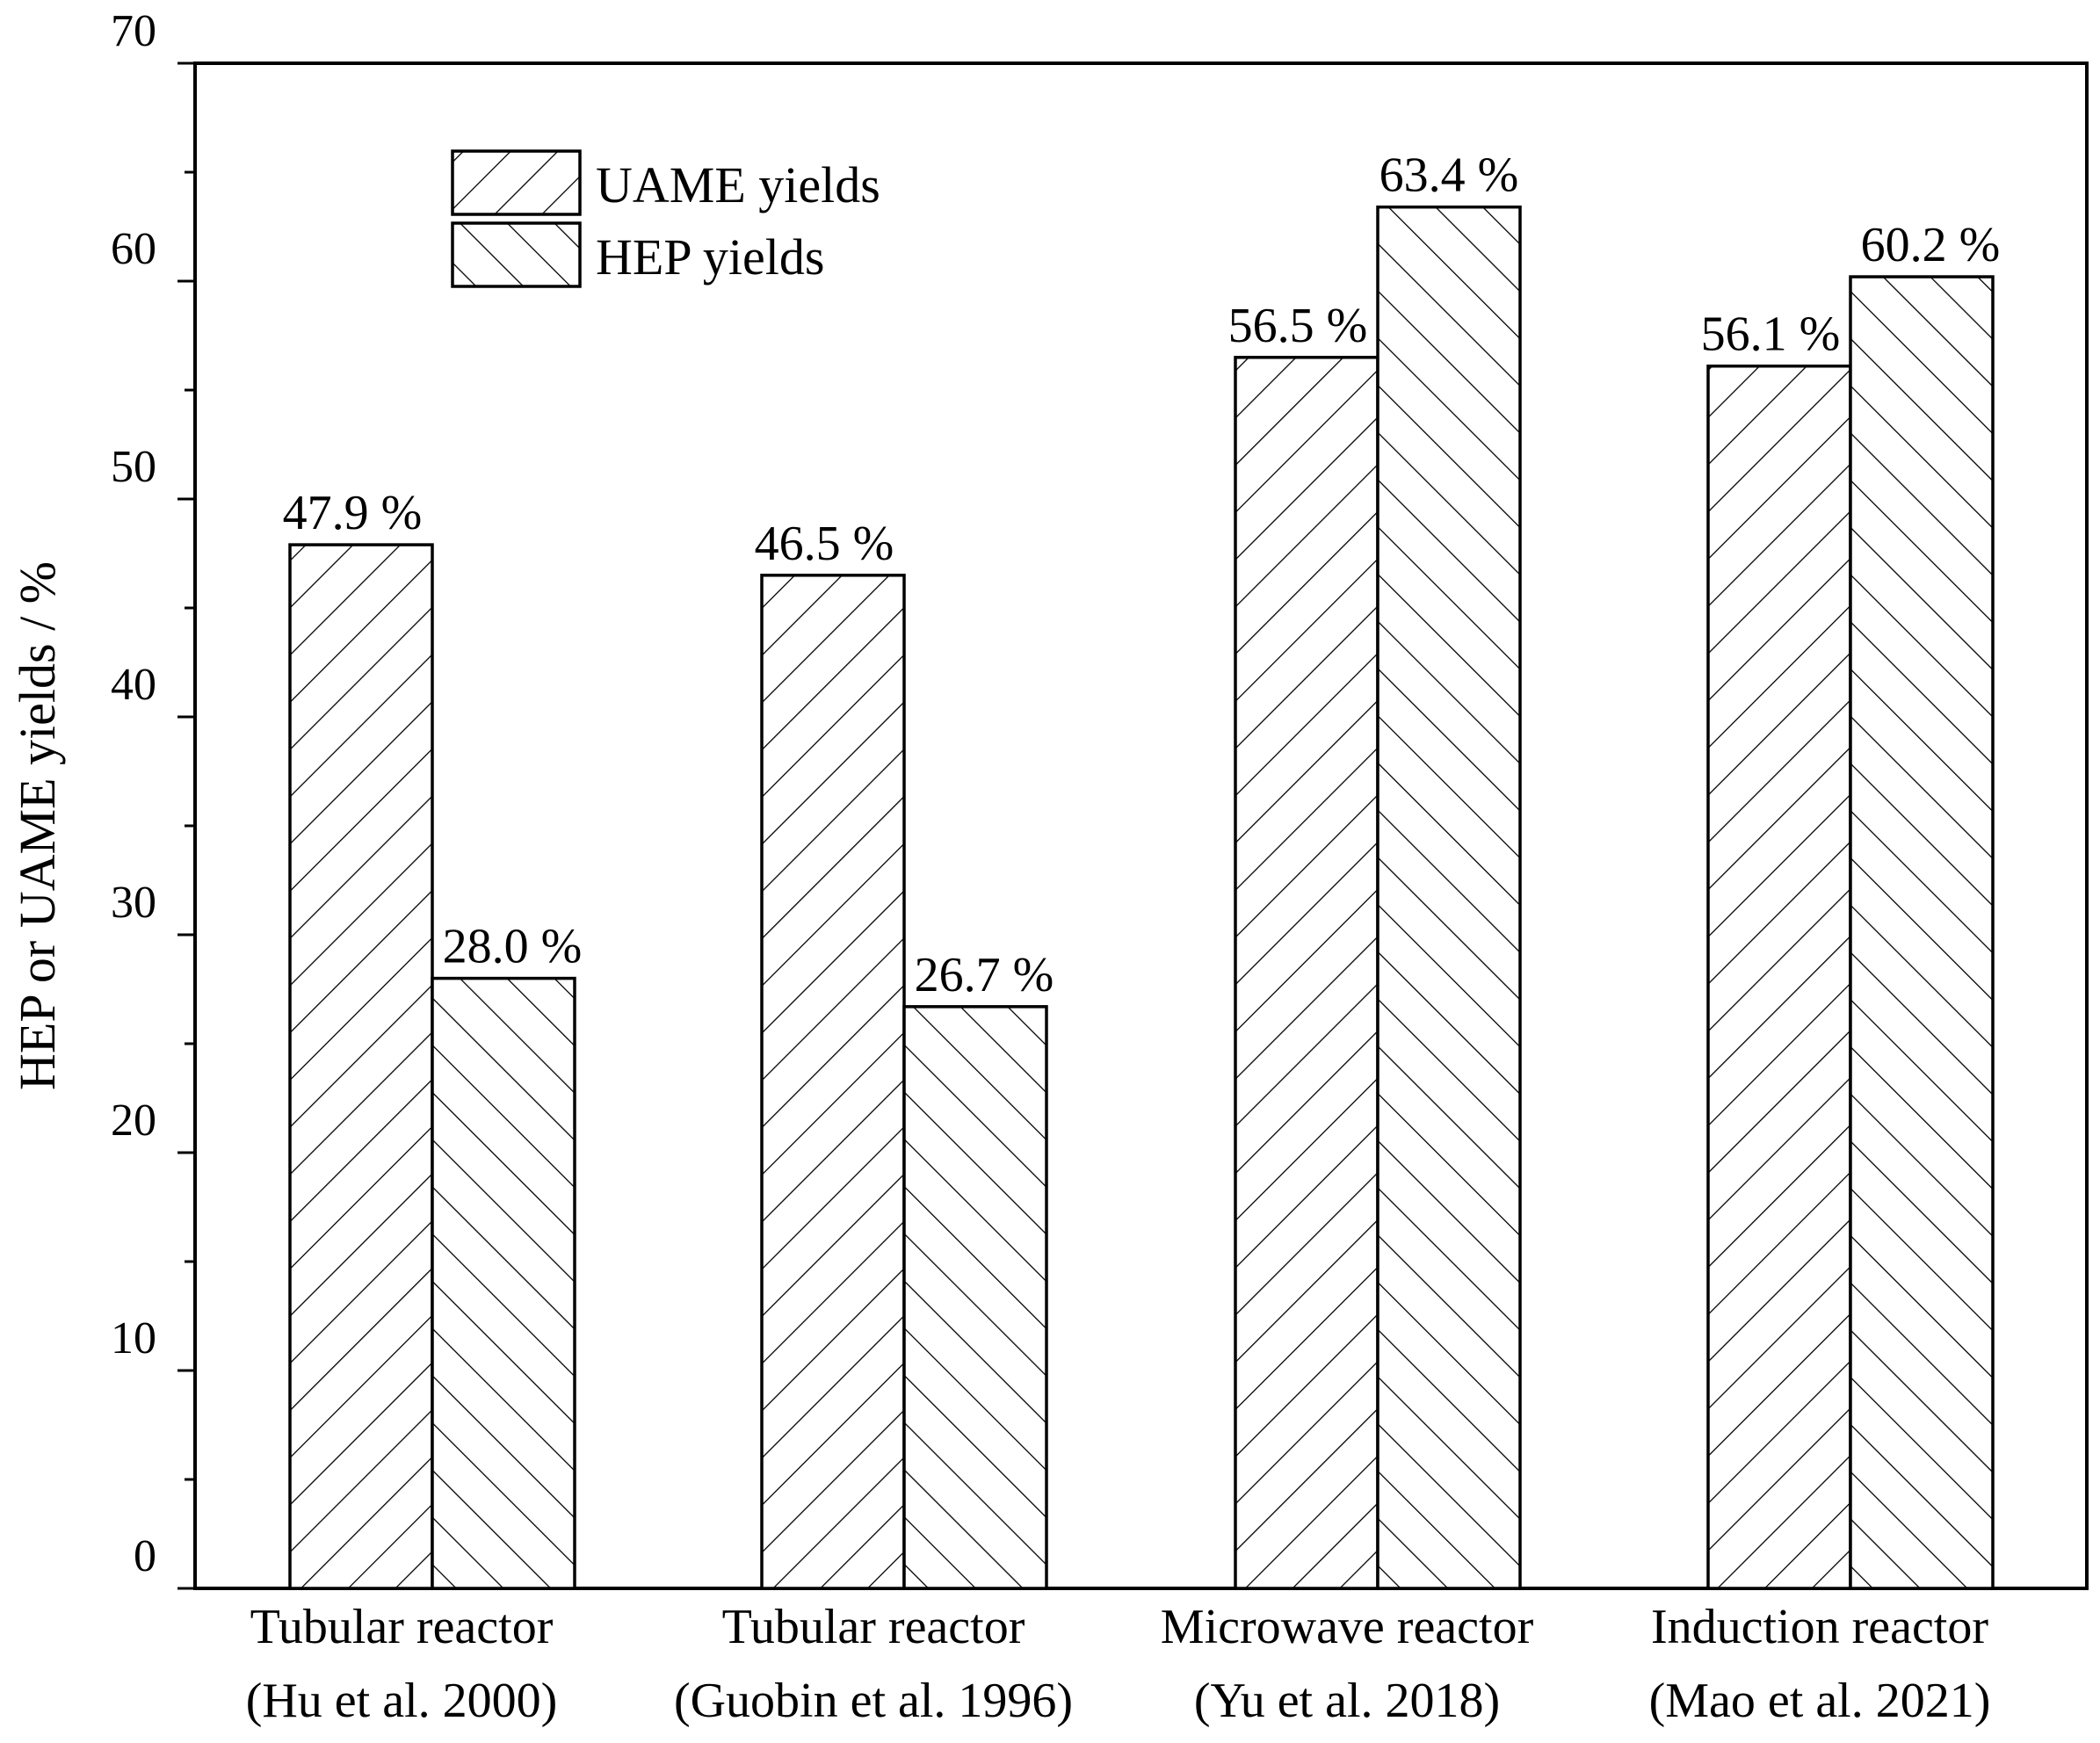  What do you see at coordinates (1449, 175) in the screenshot?
I see `data-label-hep-3: 63.4 %` at bounding box center [1449, 175].